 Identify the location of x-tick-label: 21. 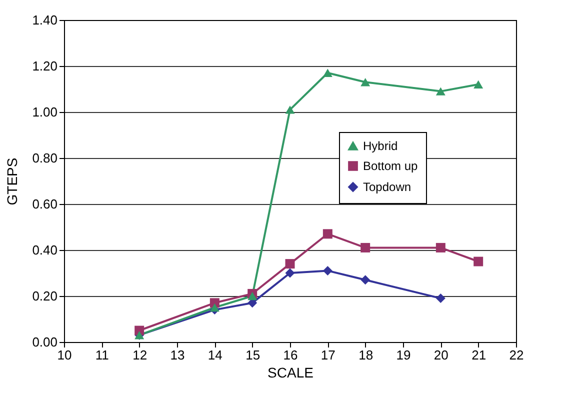
(479, 355).